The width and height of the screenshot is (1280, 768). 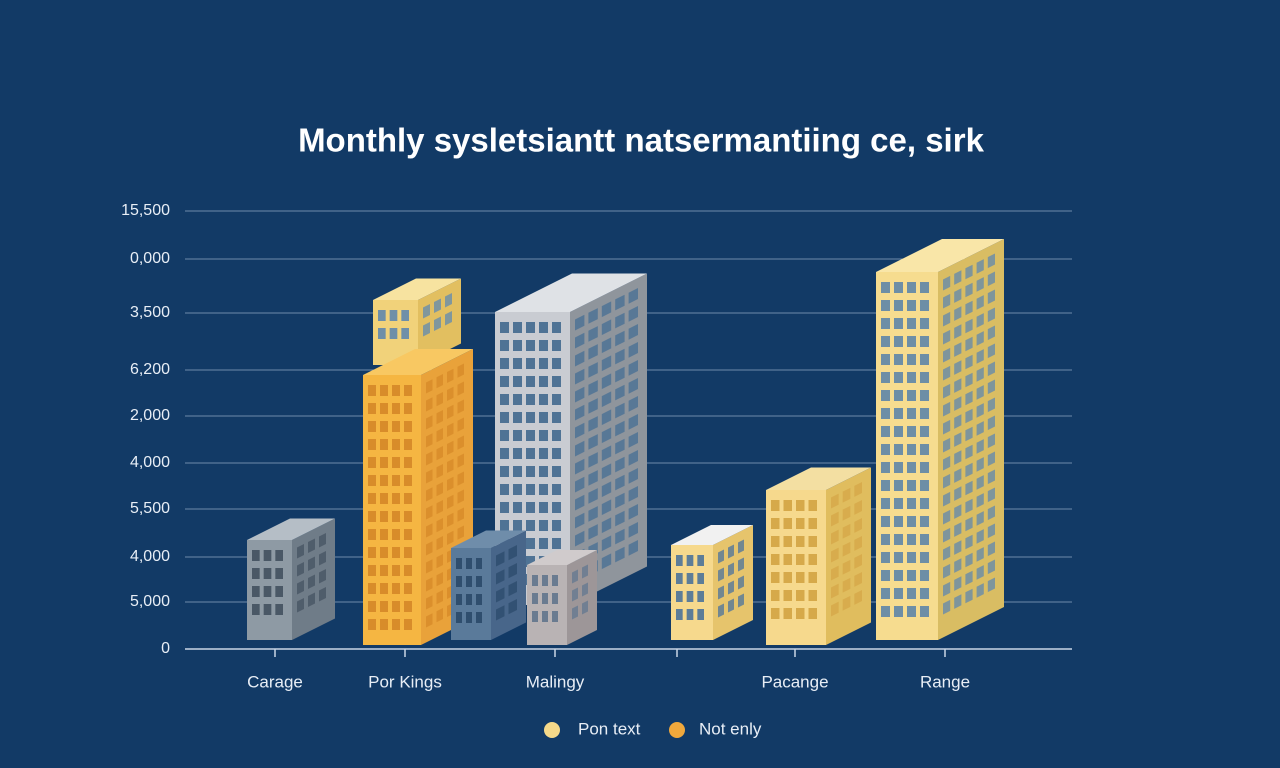 I want to click on building-front, so click(x=392, y=510).